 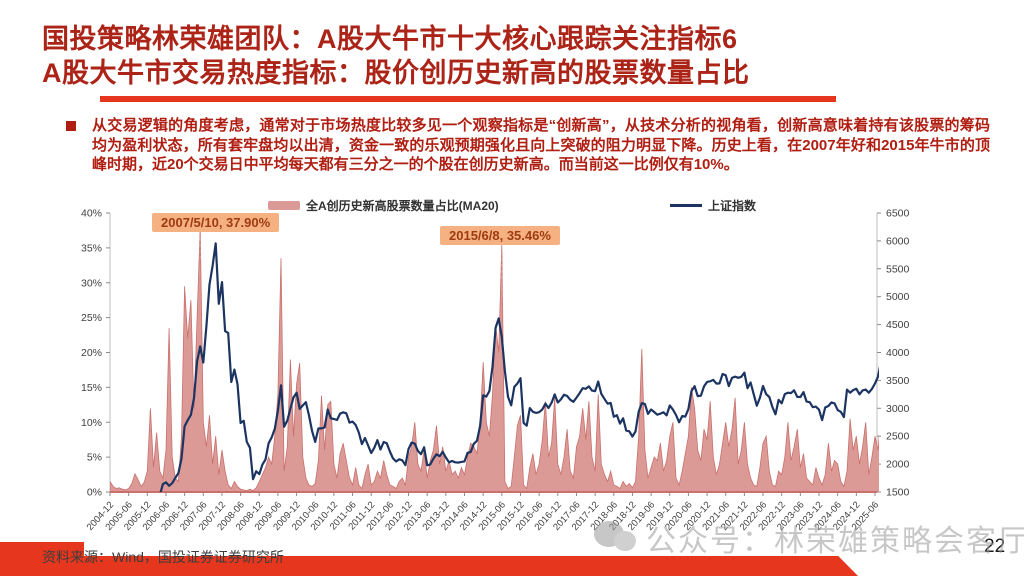 I want to click on svg-text: 0%, so click(x=94, y=493).